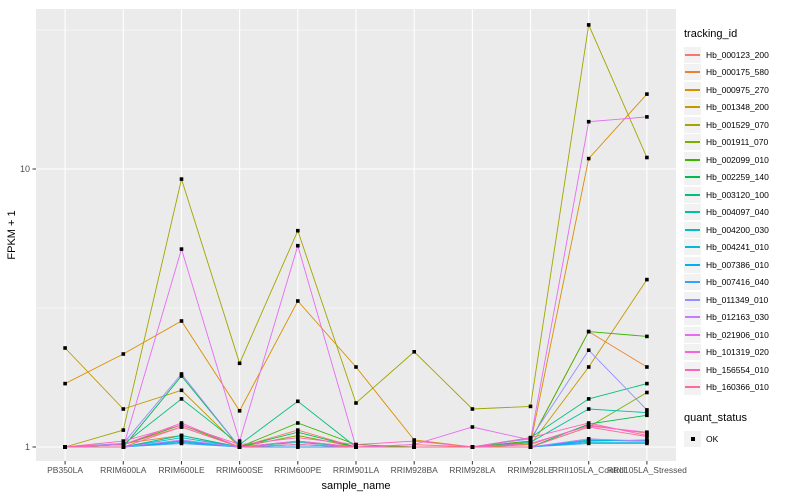  Describe the element at coordinates (12, 234) in the screenshot. I see `y-axis-title: FPKM + 1` at that location.